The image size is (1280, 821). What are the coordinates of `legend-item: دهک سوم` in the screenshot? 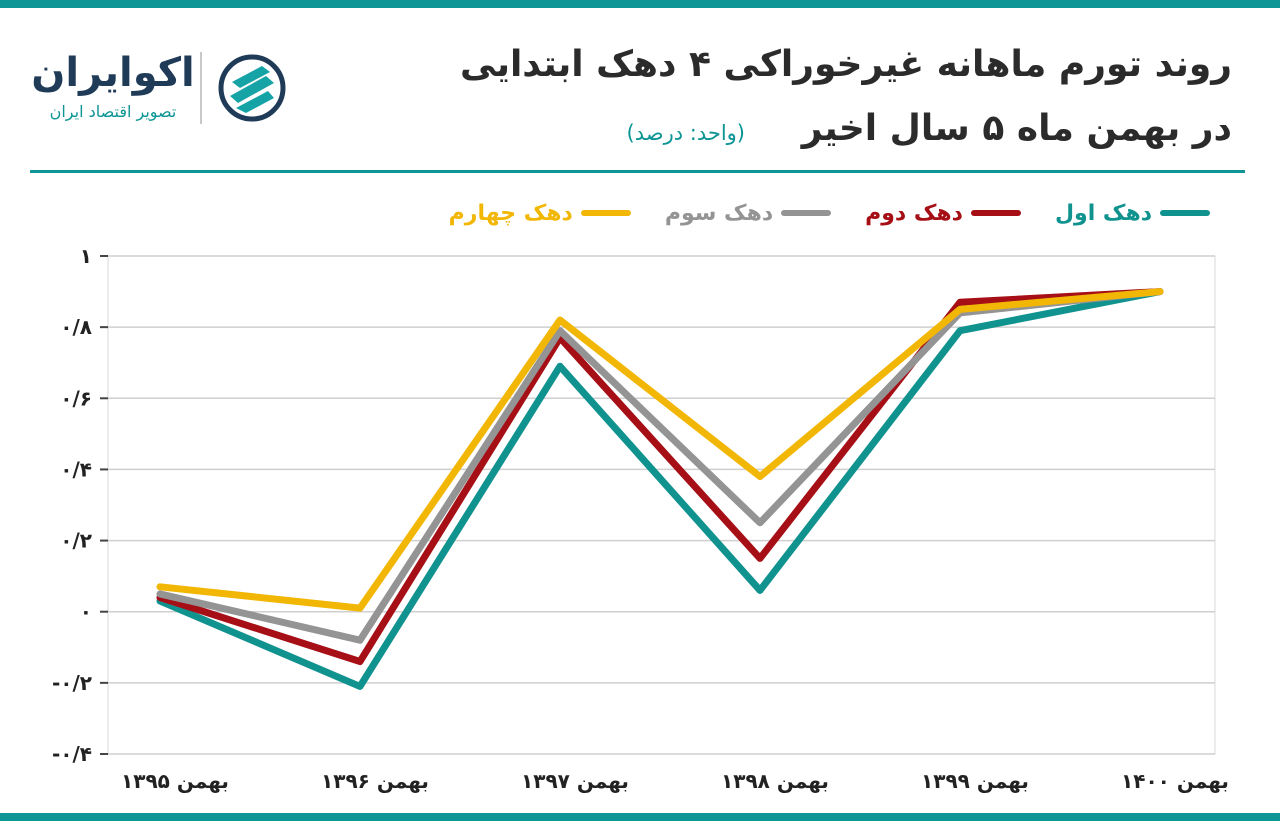 It's located at (748, 213).